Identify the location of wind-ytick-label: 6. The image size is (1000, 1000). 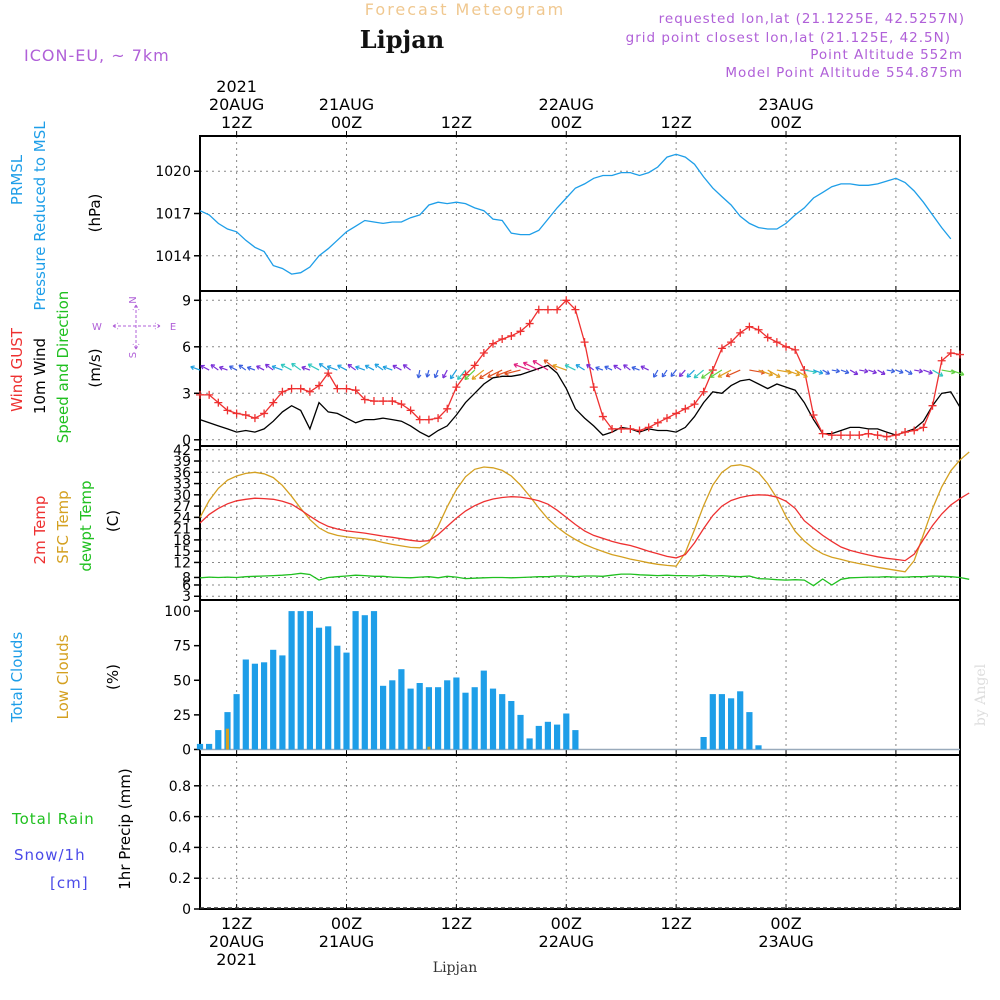
(186, 348).